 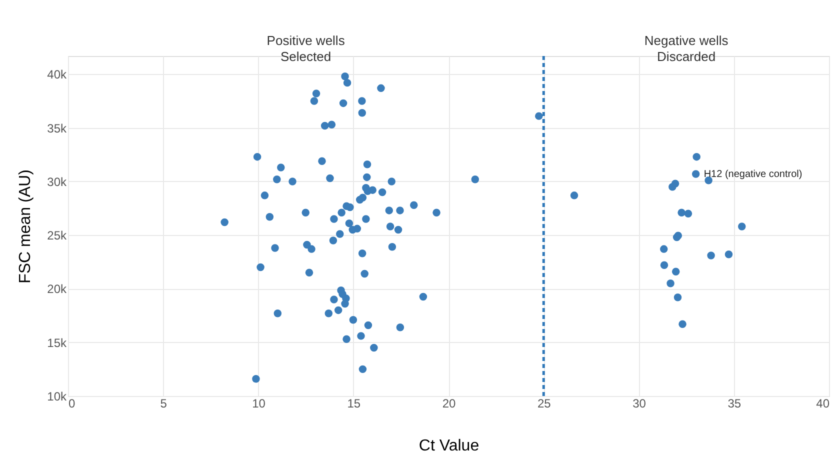 I want to click on x-tick-label: 25, so click(x=544, y=403).